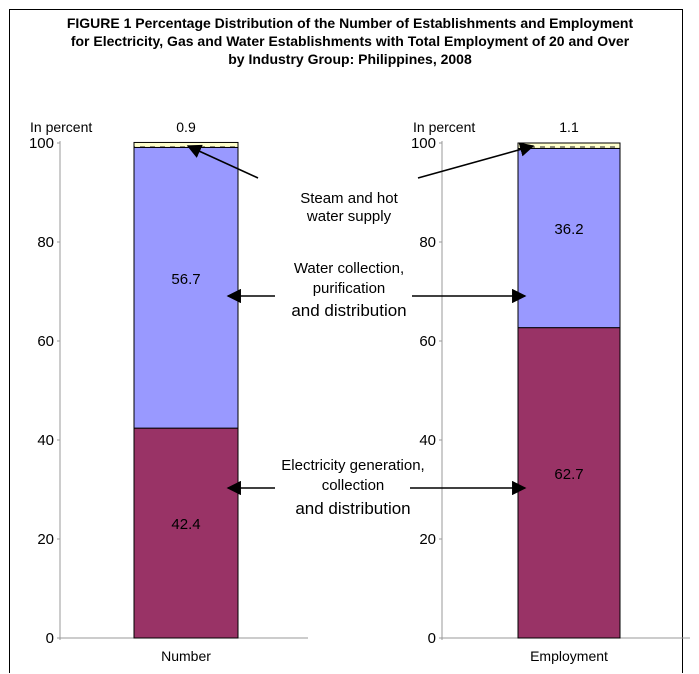  What do you see at coordinates (569, 127) in the screenshot?
I see `data-label: 1.1` at bounding box center [569, 127].